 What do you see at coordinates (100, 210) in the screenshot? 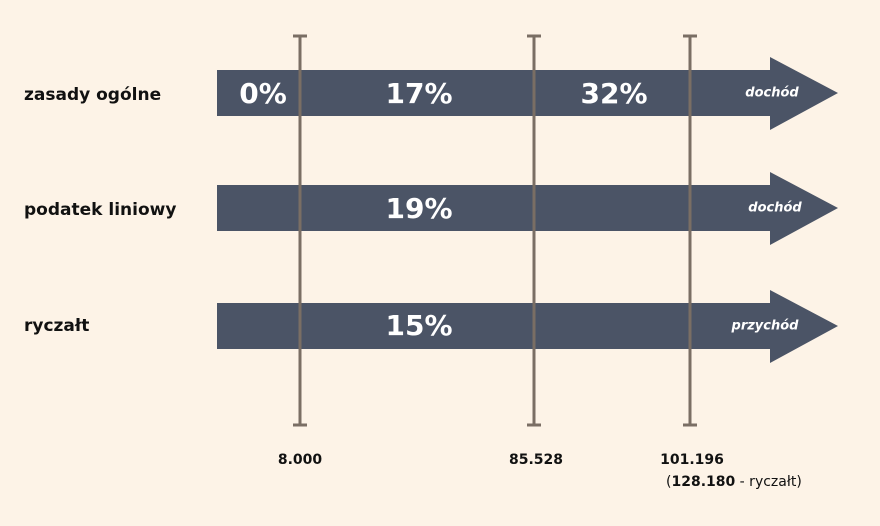
I see `row-label: podatek liniowy` at bounding box center [100, 210].